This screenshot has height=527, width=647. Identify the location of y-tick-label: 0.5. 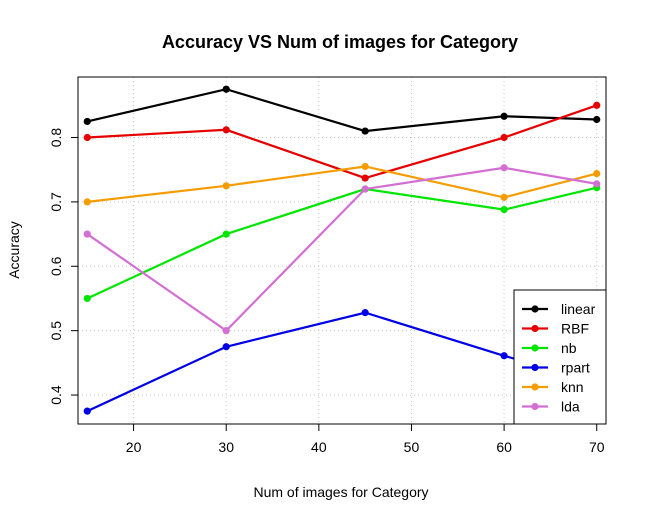
(56, 331).